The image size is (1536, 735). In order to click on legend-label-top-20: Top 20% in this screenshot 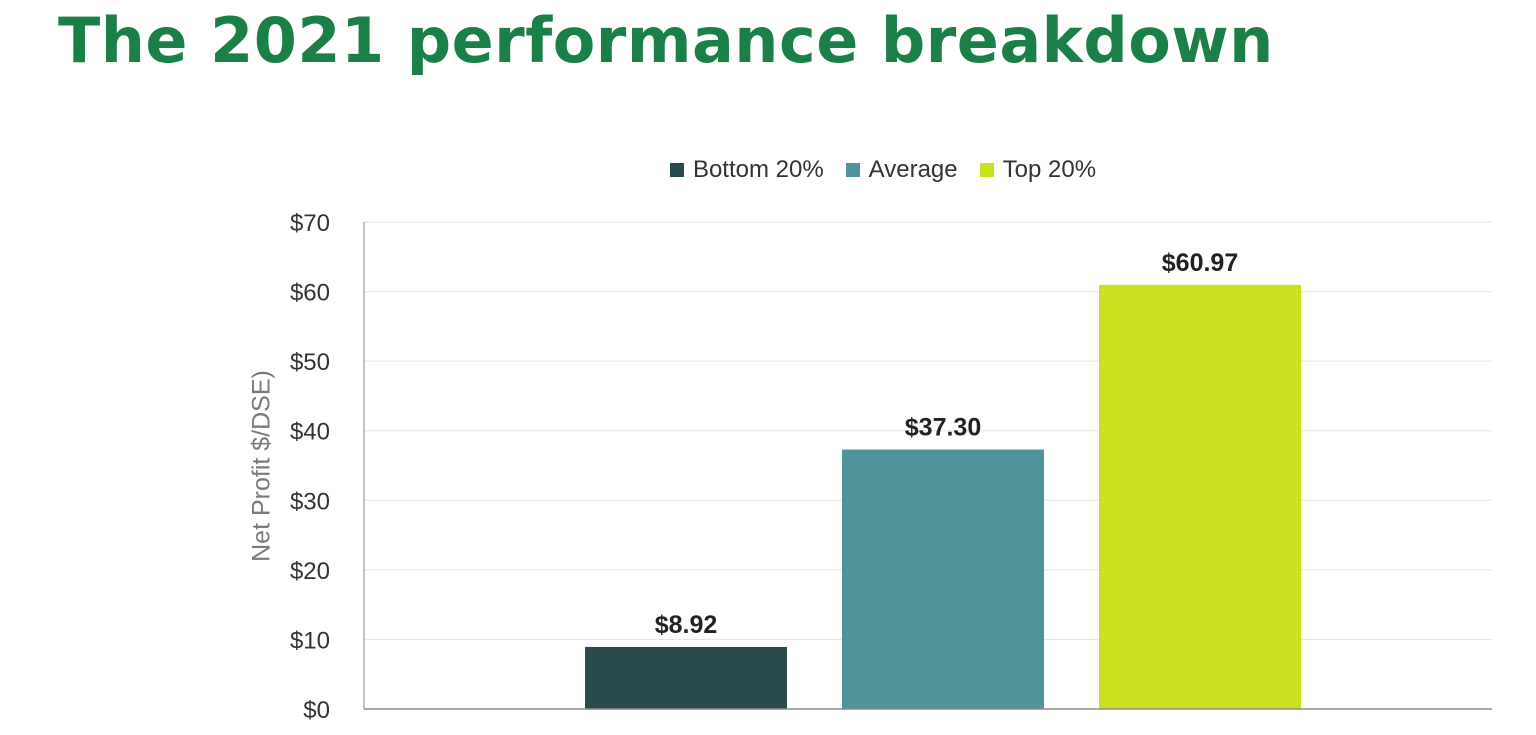, I will do `click(1049, 169)`.